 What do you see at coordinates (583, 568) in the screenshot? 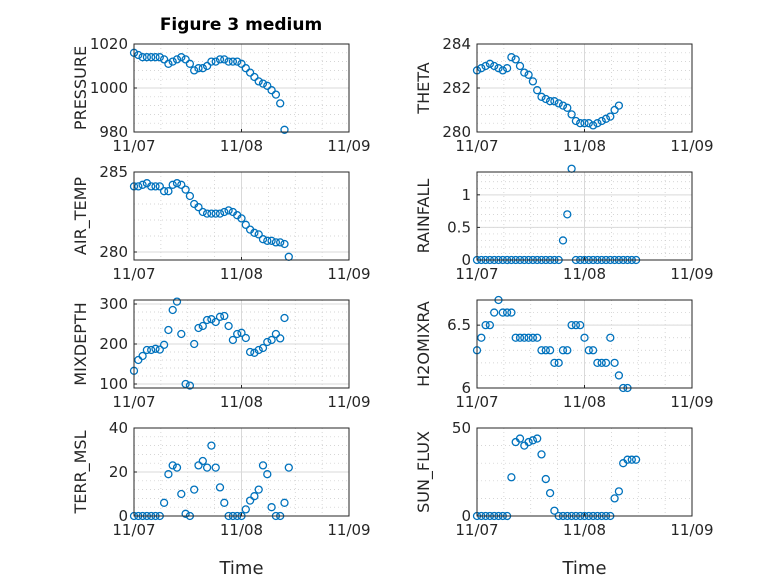
I see `sun-flux-xlabel: Time` at bounding box center [583, 568].